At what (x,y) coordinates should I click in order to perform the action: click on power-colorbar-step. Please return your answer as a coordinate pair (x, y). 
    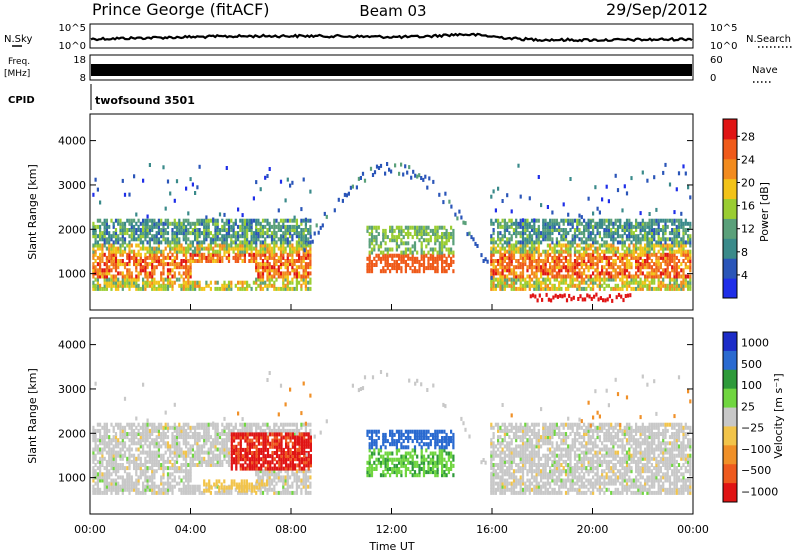
    Looking at the image, I should click on (730, 288).